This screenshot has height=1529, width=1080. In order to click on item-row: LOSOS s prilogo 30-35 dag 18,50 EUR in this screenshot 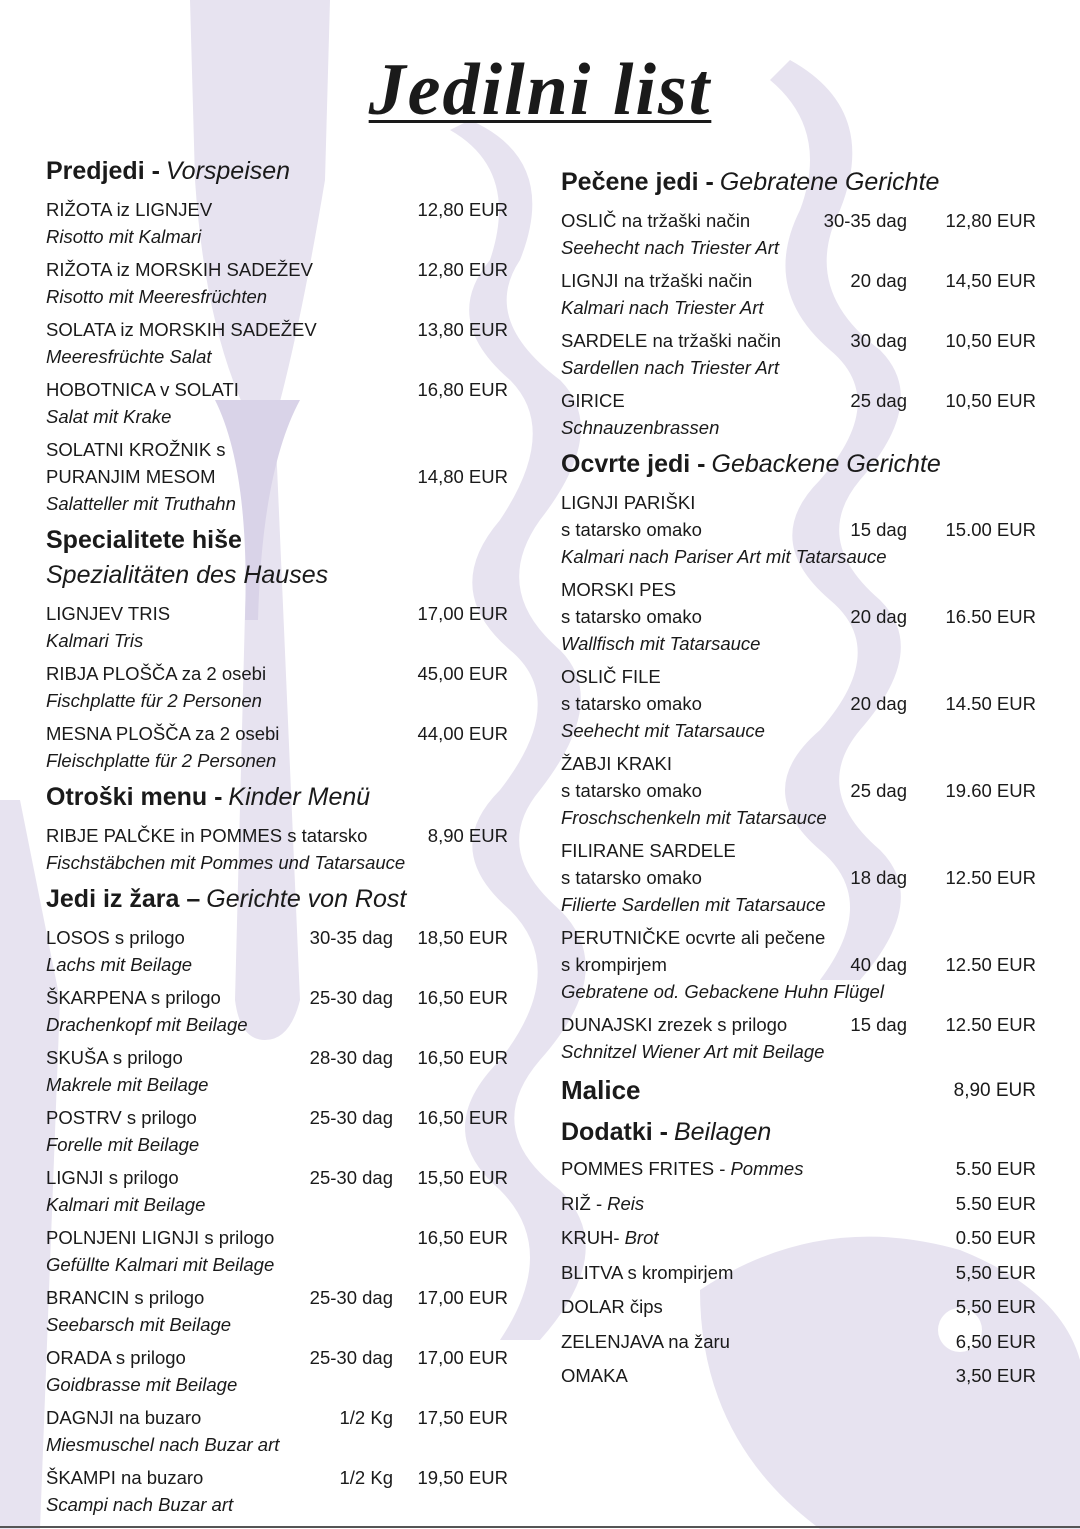, I will do `click(277, 937)`.